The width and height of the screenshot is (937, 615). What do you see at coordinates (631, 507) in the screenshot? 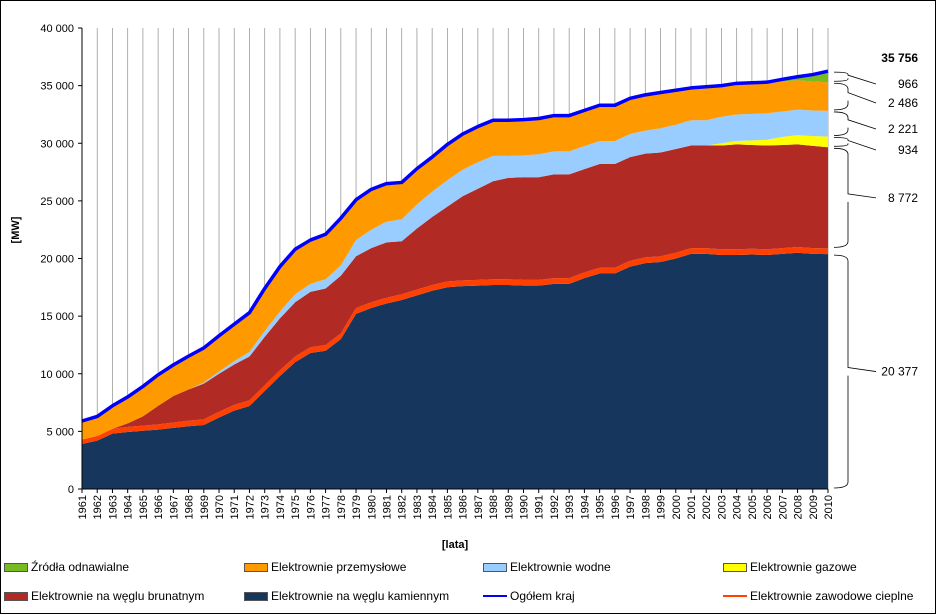
I see `x-tick-label: 1997` at bounding box center [631, 507].